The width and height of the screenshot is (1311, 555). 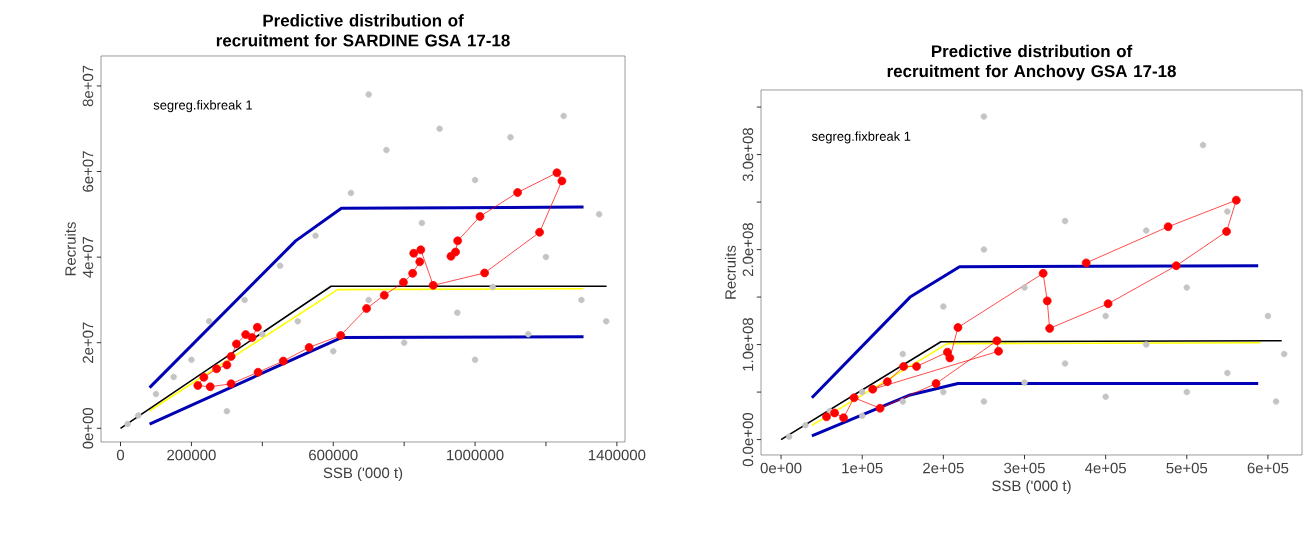 What do you see at coordinates (1187, 468) in the screenshot?
I see `x-tick-label: 5e+05` at bounding box center [1187, 468].